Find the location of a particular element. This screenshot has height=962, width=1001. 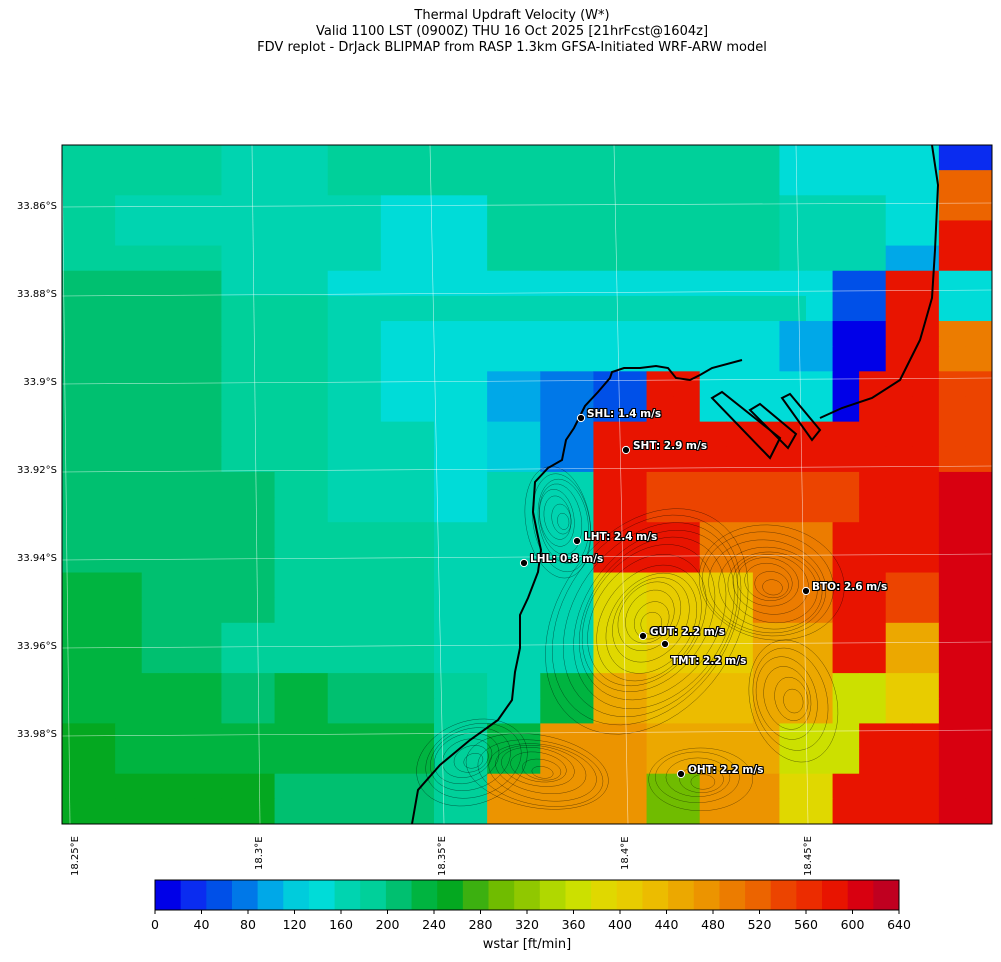

colorbar is located at coordinates (527, 896).